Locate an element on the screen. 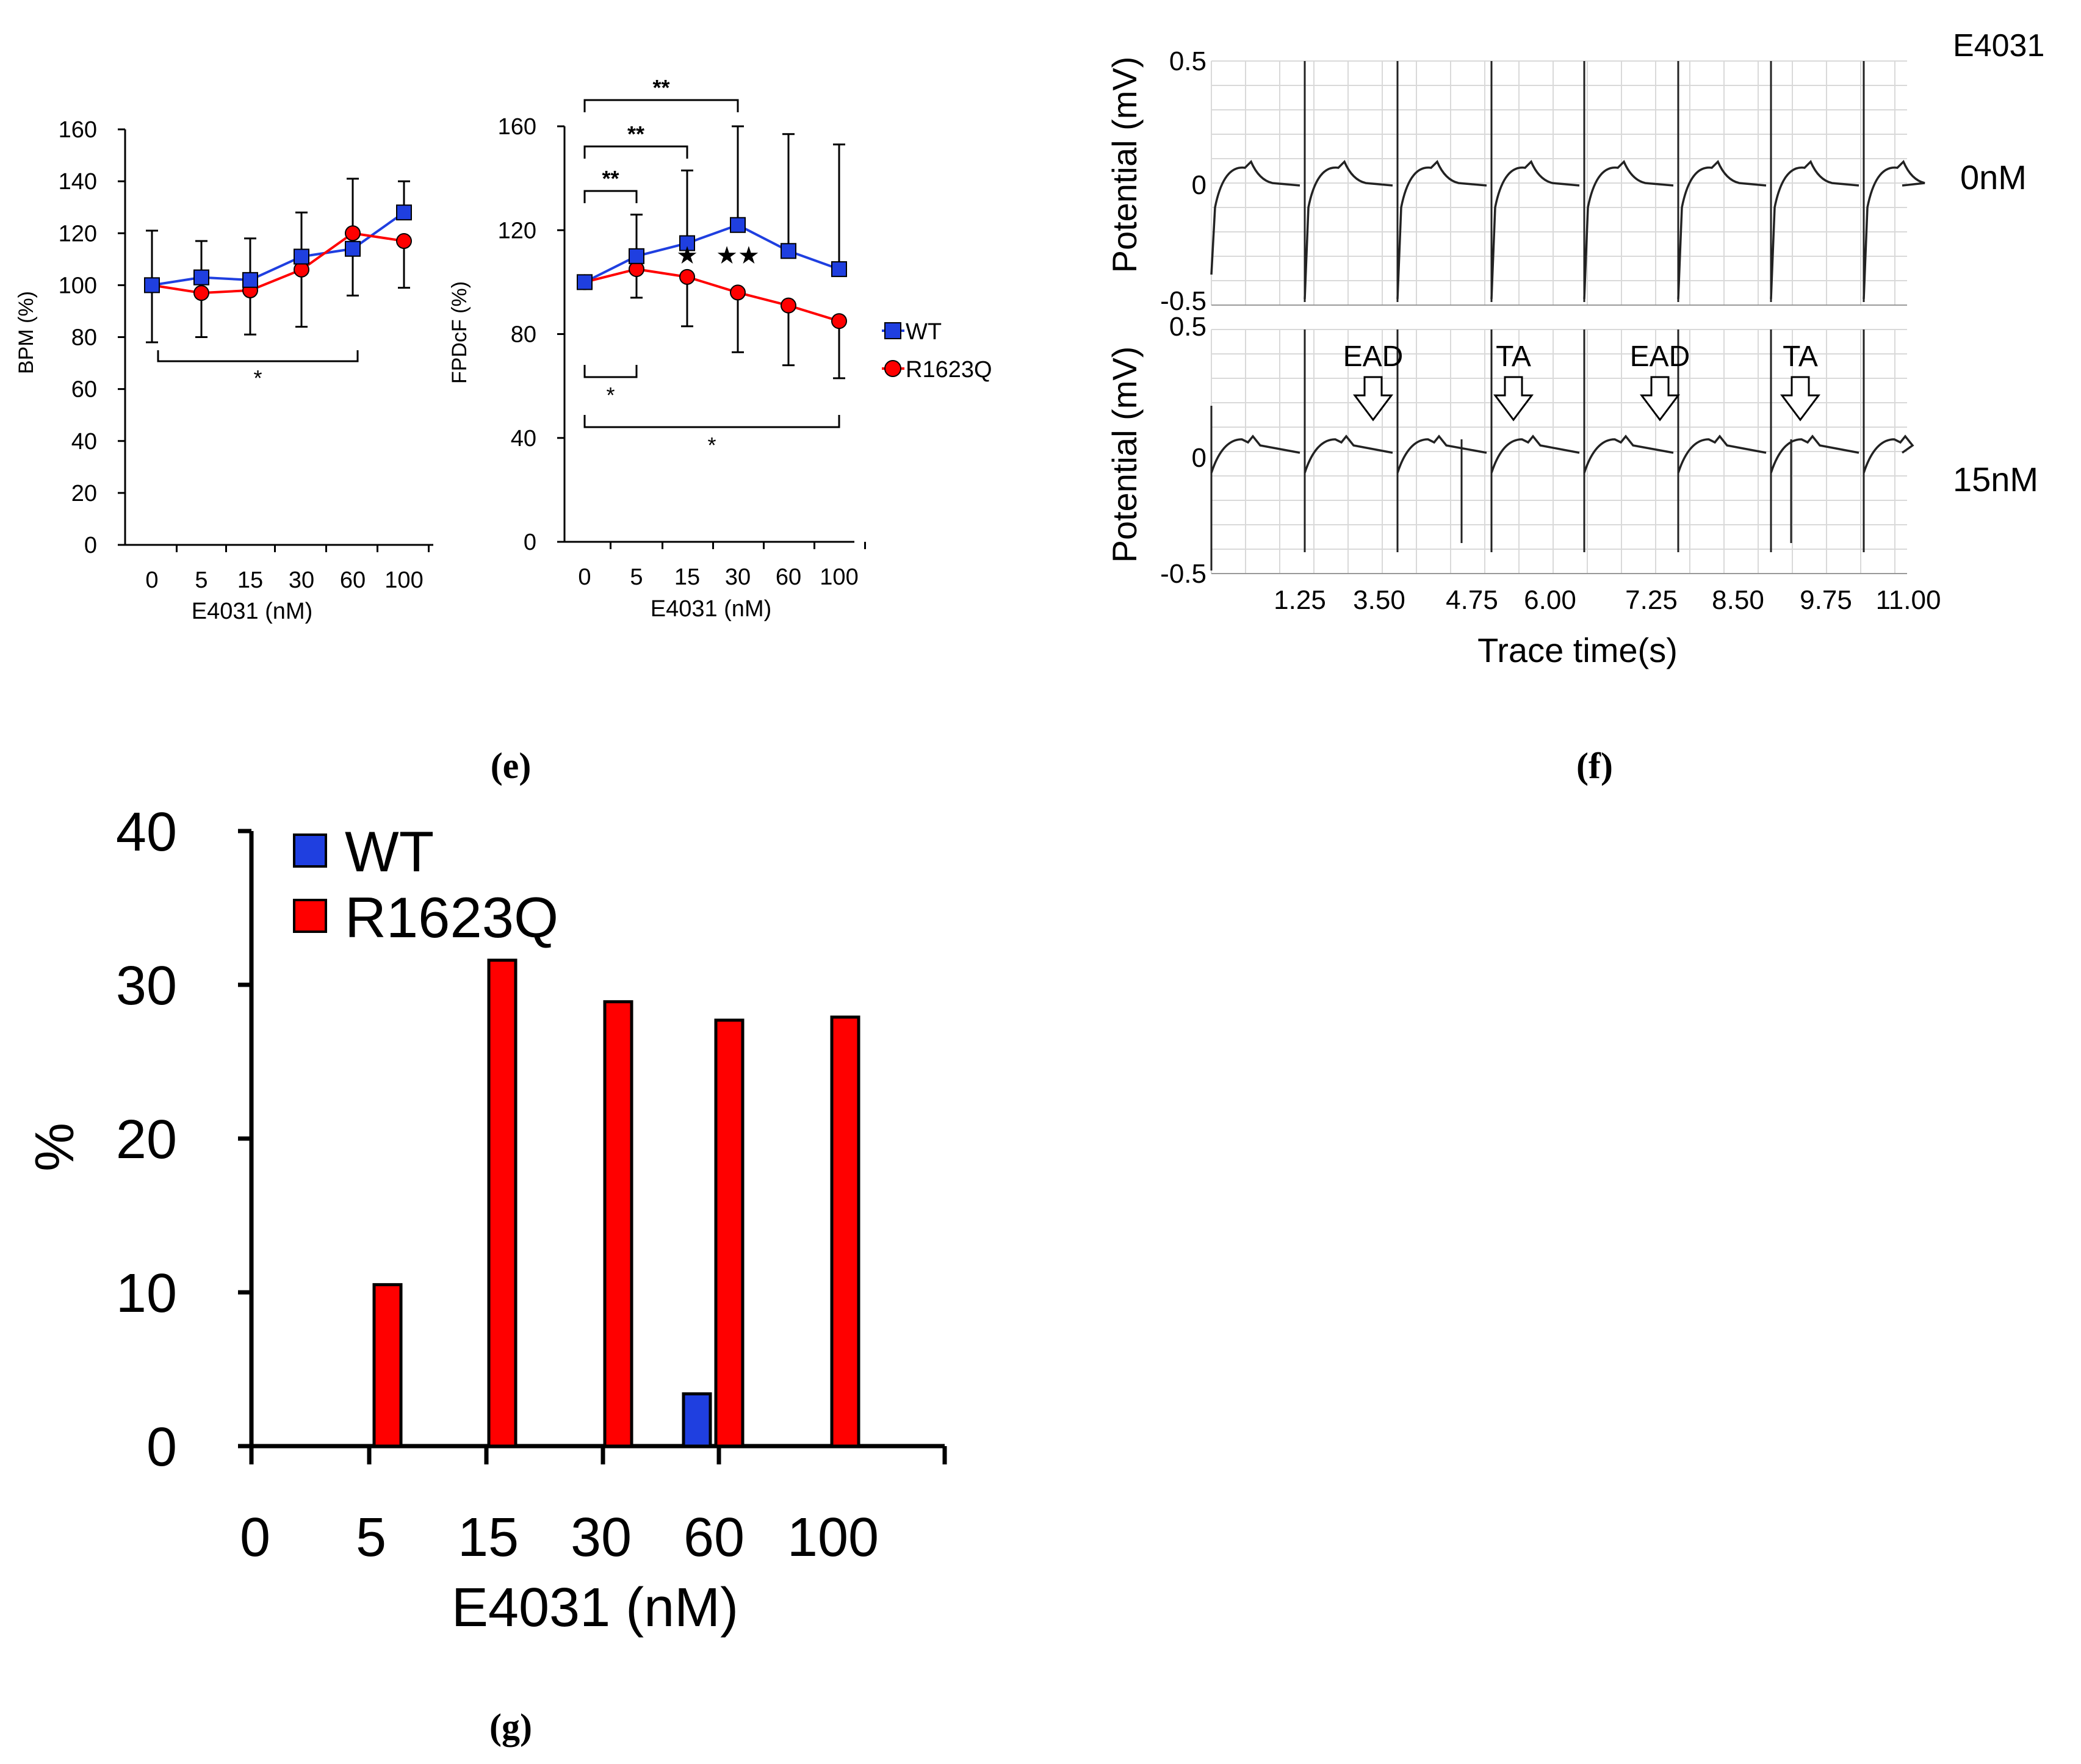  panel-label-f: (f) is located at coordinates (1594, 766).